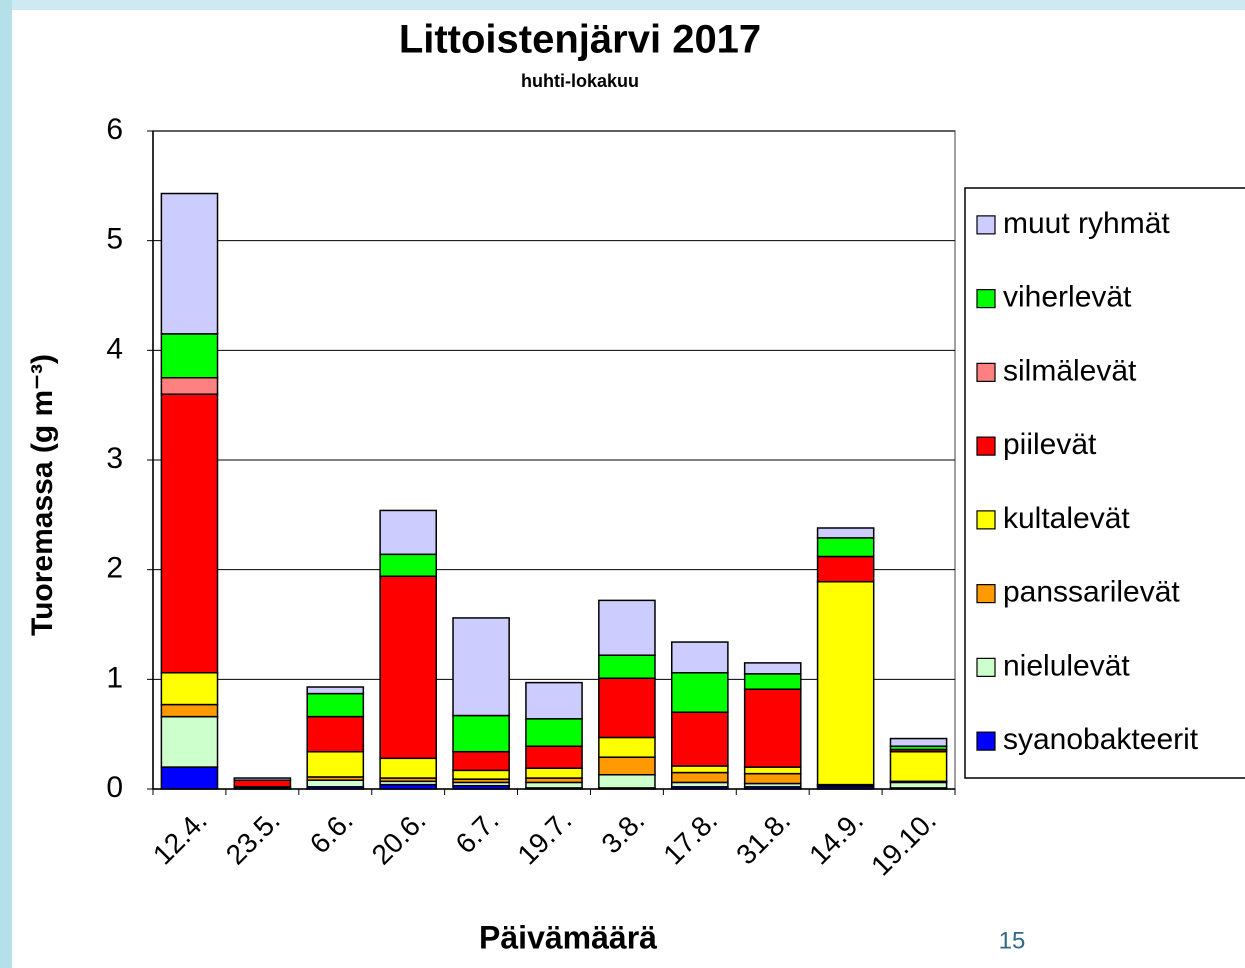  I want to click on x-tick-label: 12.4., so click(180, 838).